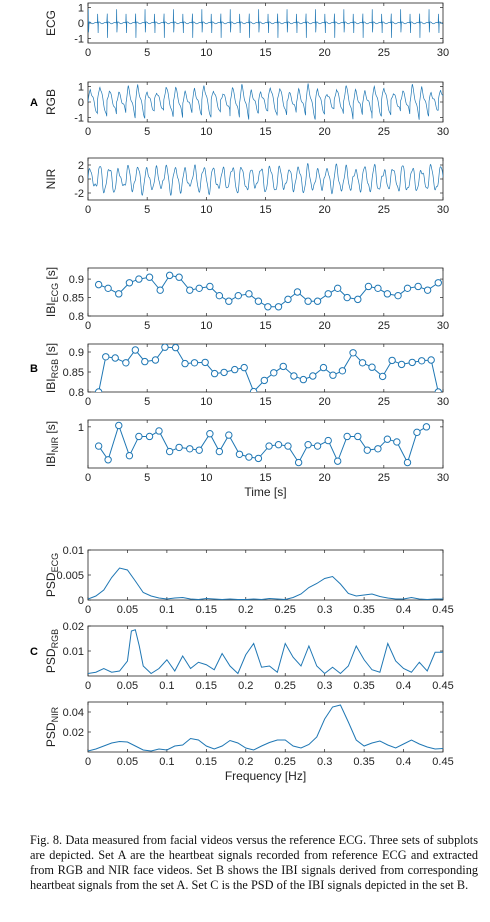 This screenshot has height=922, width=490. Describe the element at coordinates (206, 610) in the screenshot. I see `x-tick-label: 0.15` at that location.